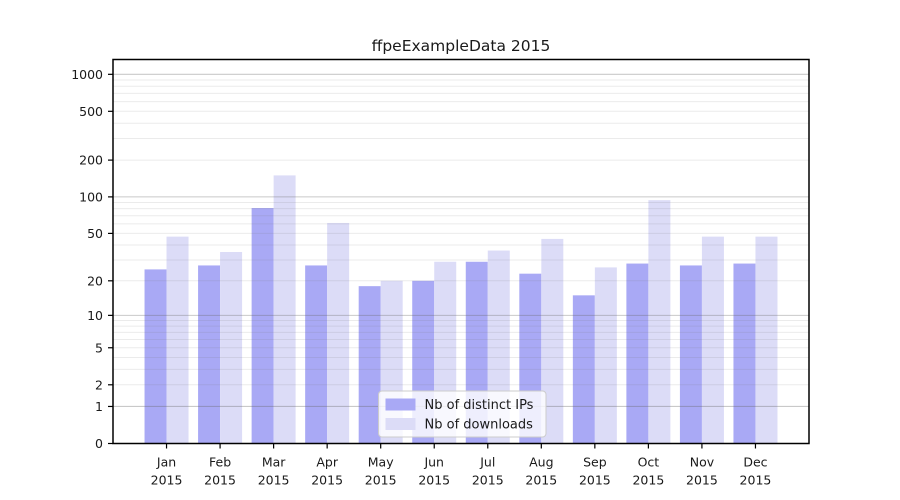 The height and width of the screenshot is (500, 900). I want to click on y-tick-label: 5, so click(99, 347).